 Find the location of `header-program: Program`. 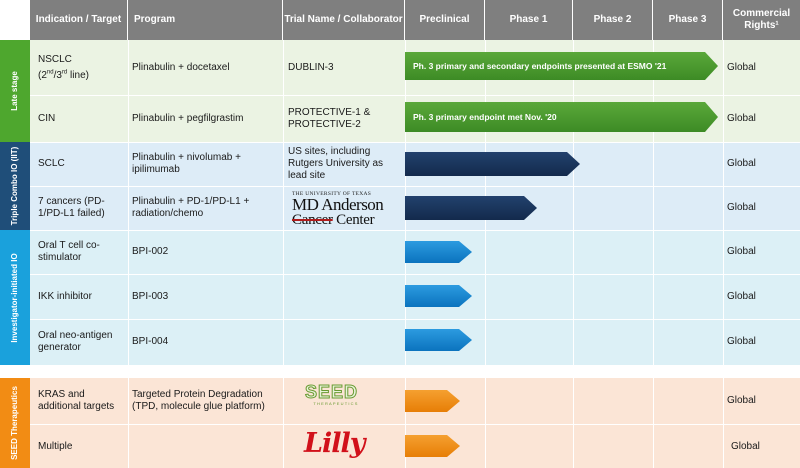

header-program: Program is located at coordinates (205, 20).